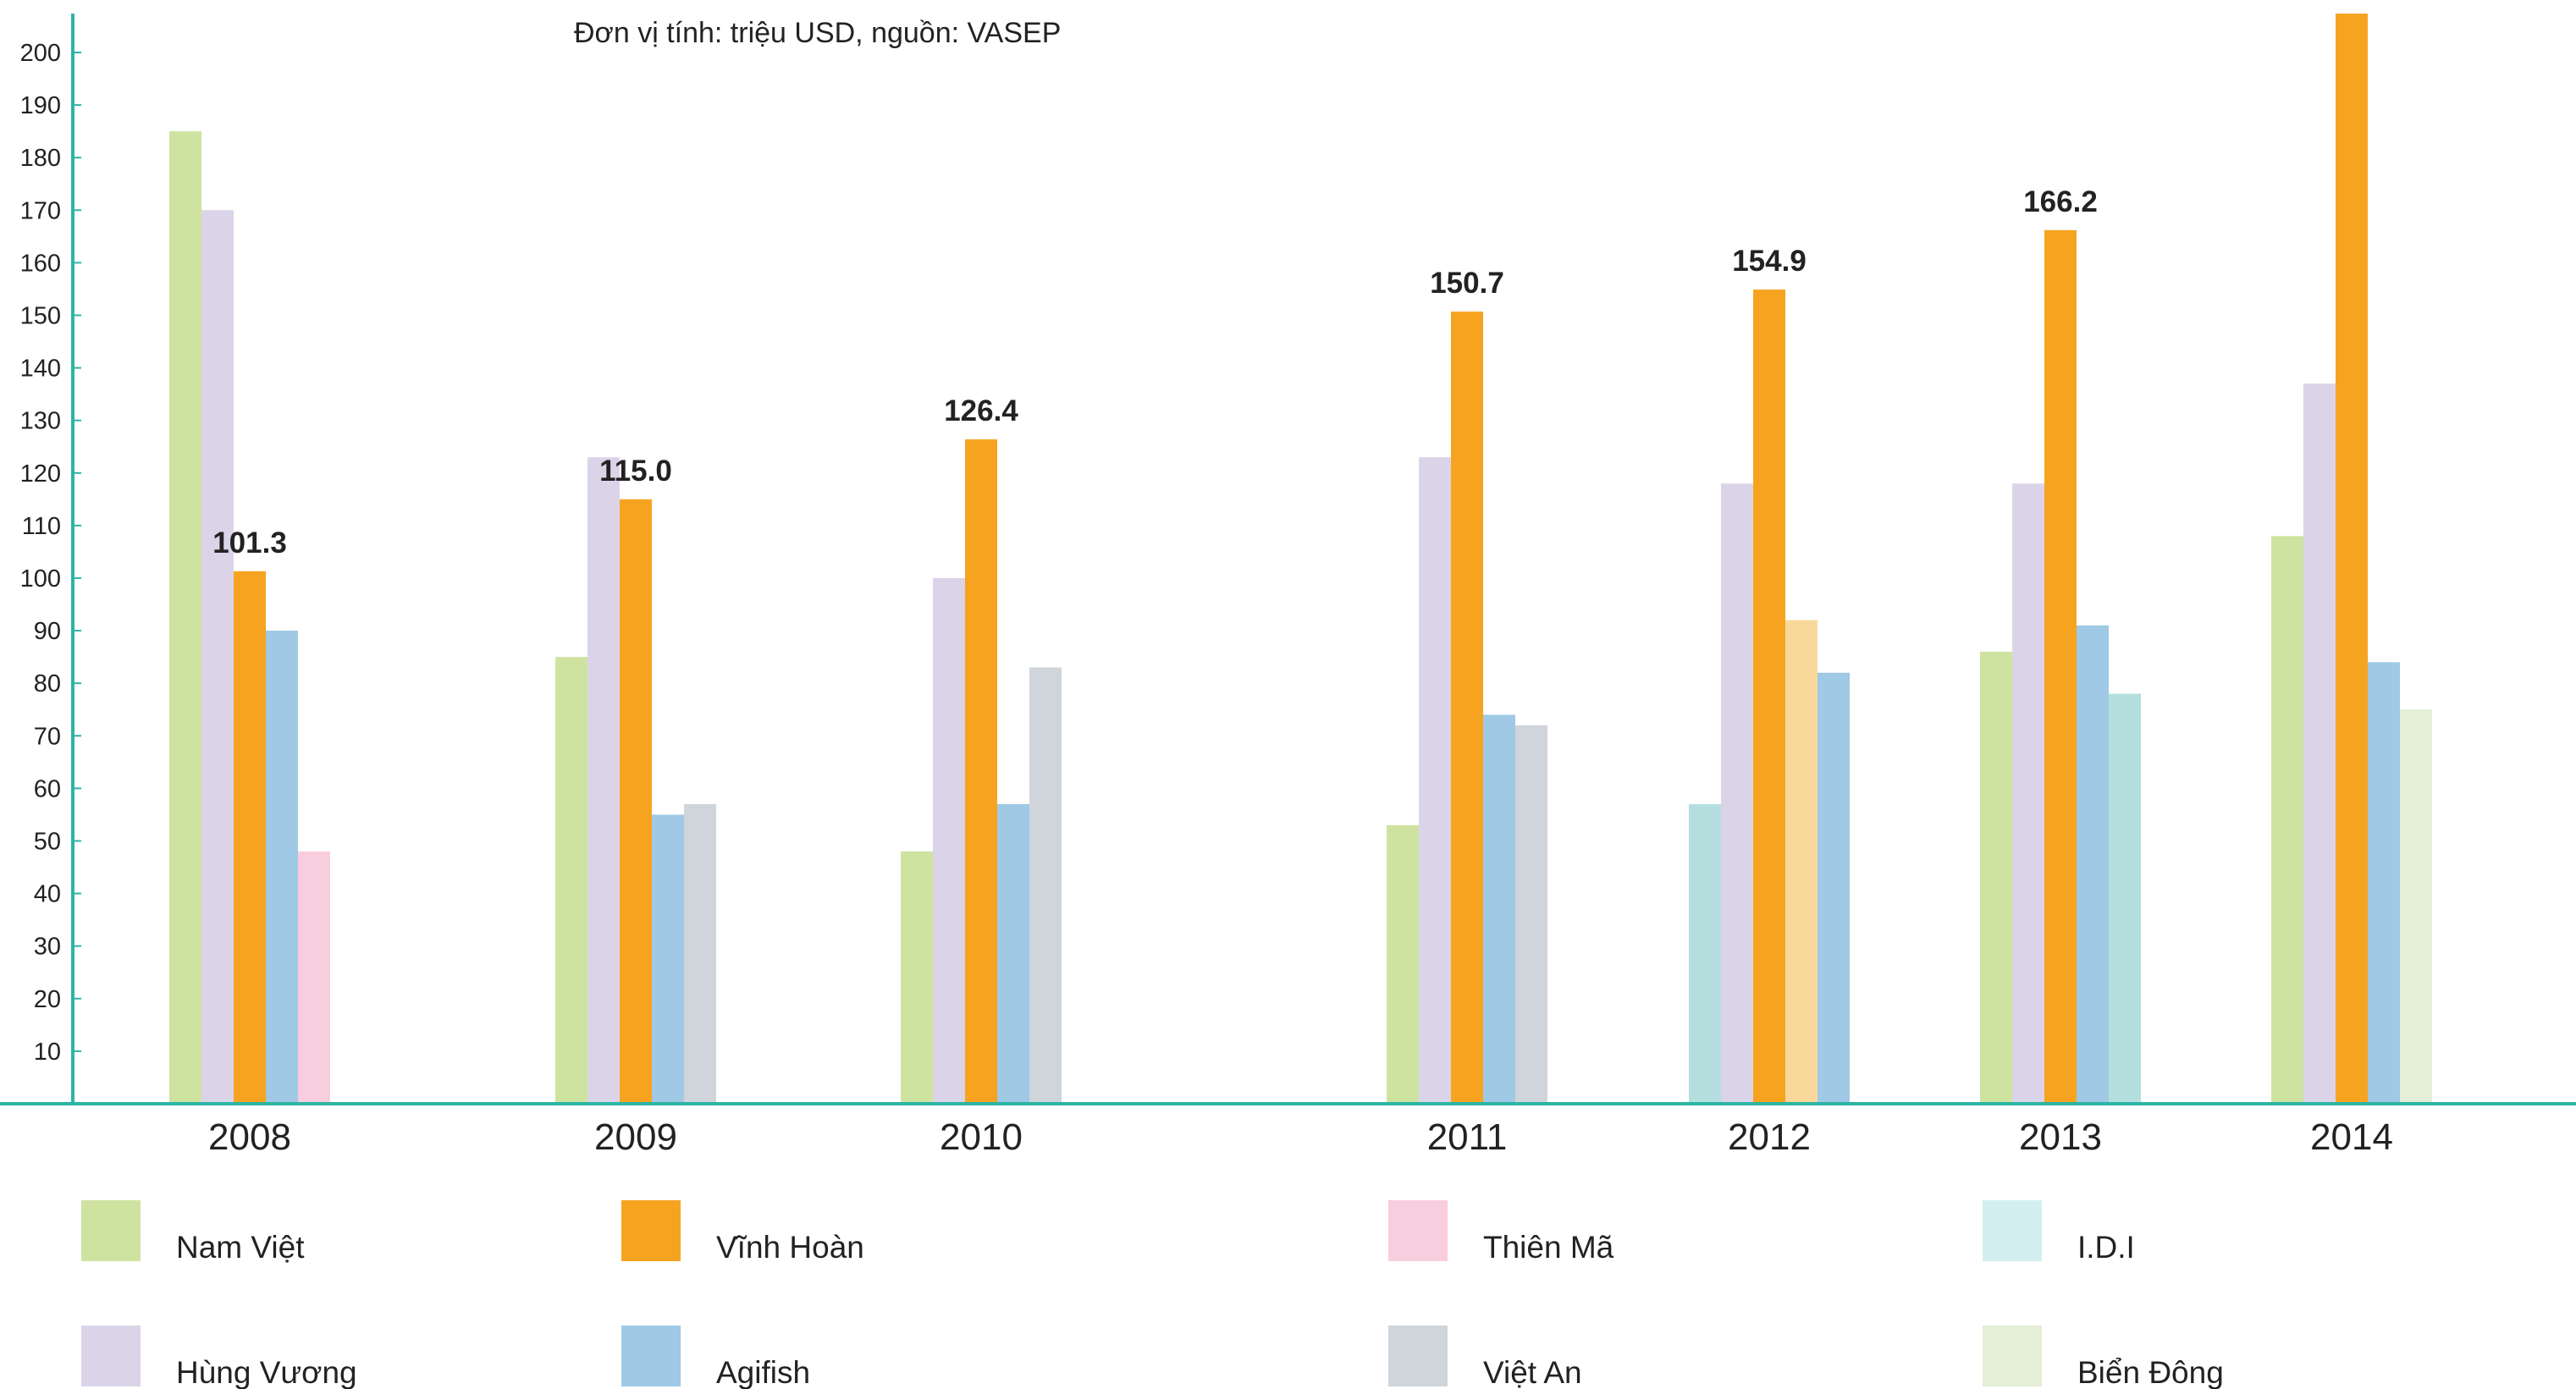  Describe the element at coordinates (2060, 667) in the screenshot. I see `bar-2013-vinh-hoan` at that location.